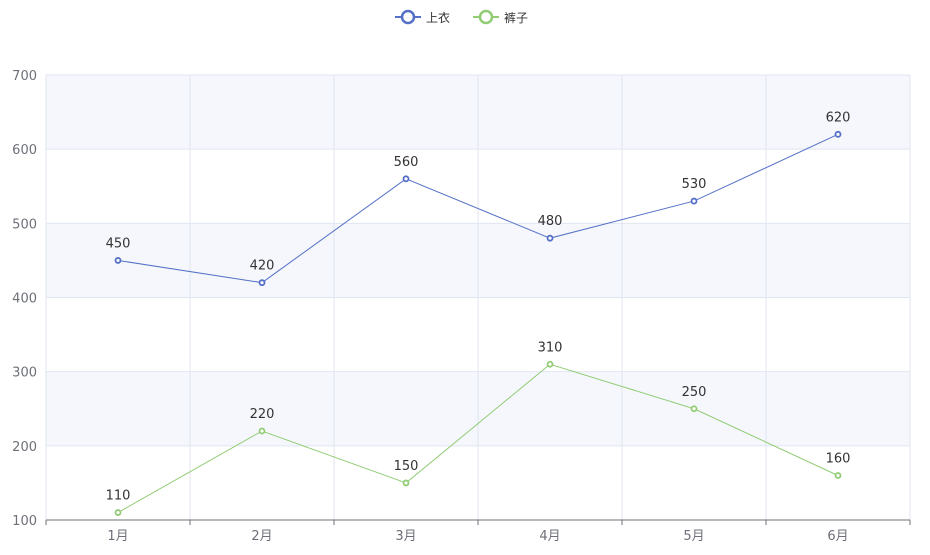  Describe the element at coordinates (118, 496) in the screenshot. I see `data-label: 110` at that location.